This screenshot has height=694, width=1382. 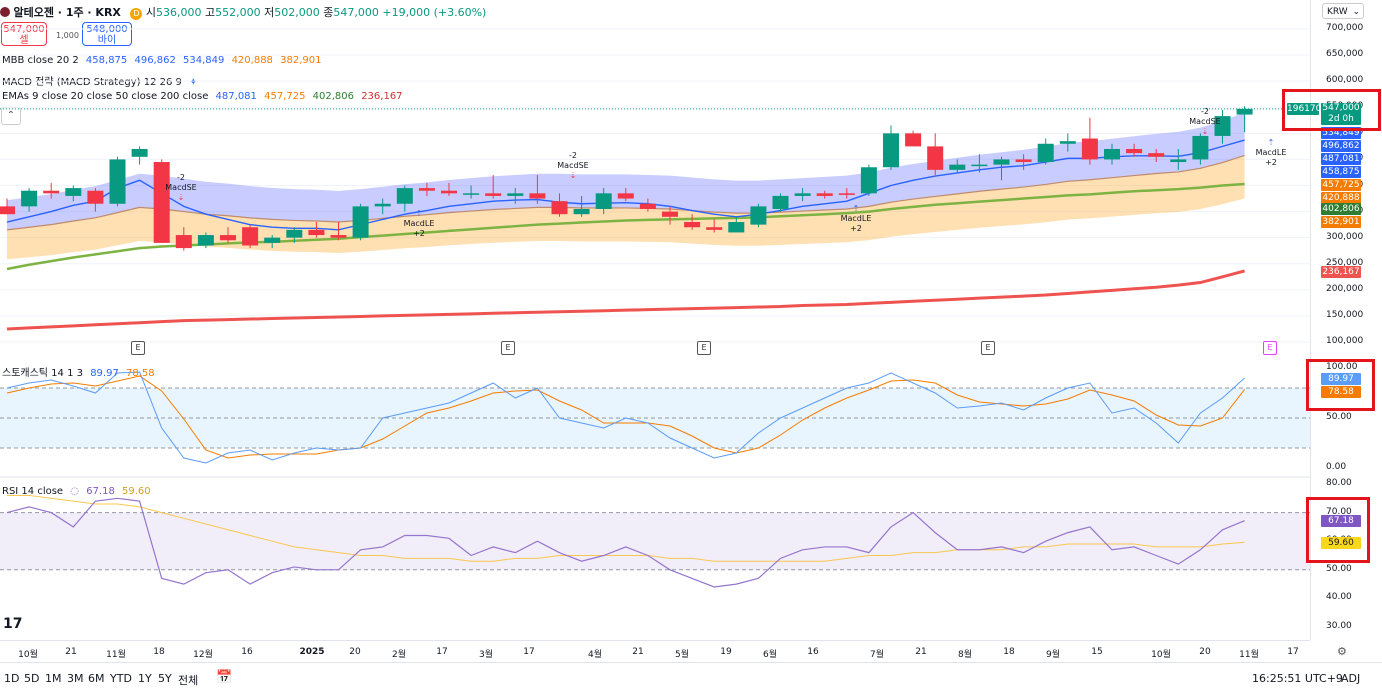 What do you see at coordinates (1351, 678) in the screenshot?
I see `adj-toggle: ADJ` at bounding box center [1351, 678].